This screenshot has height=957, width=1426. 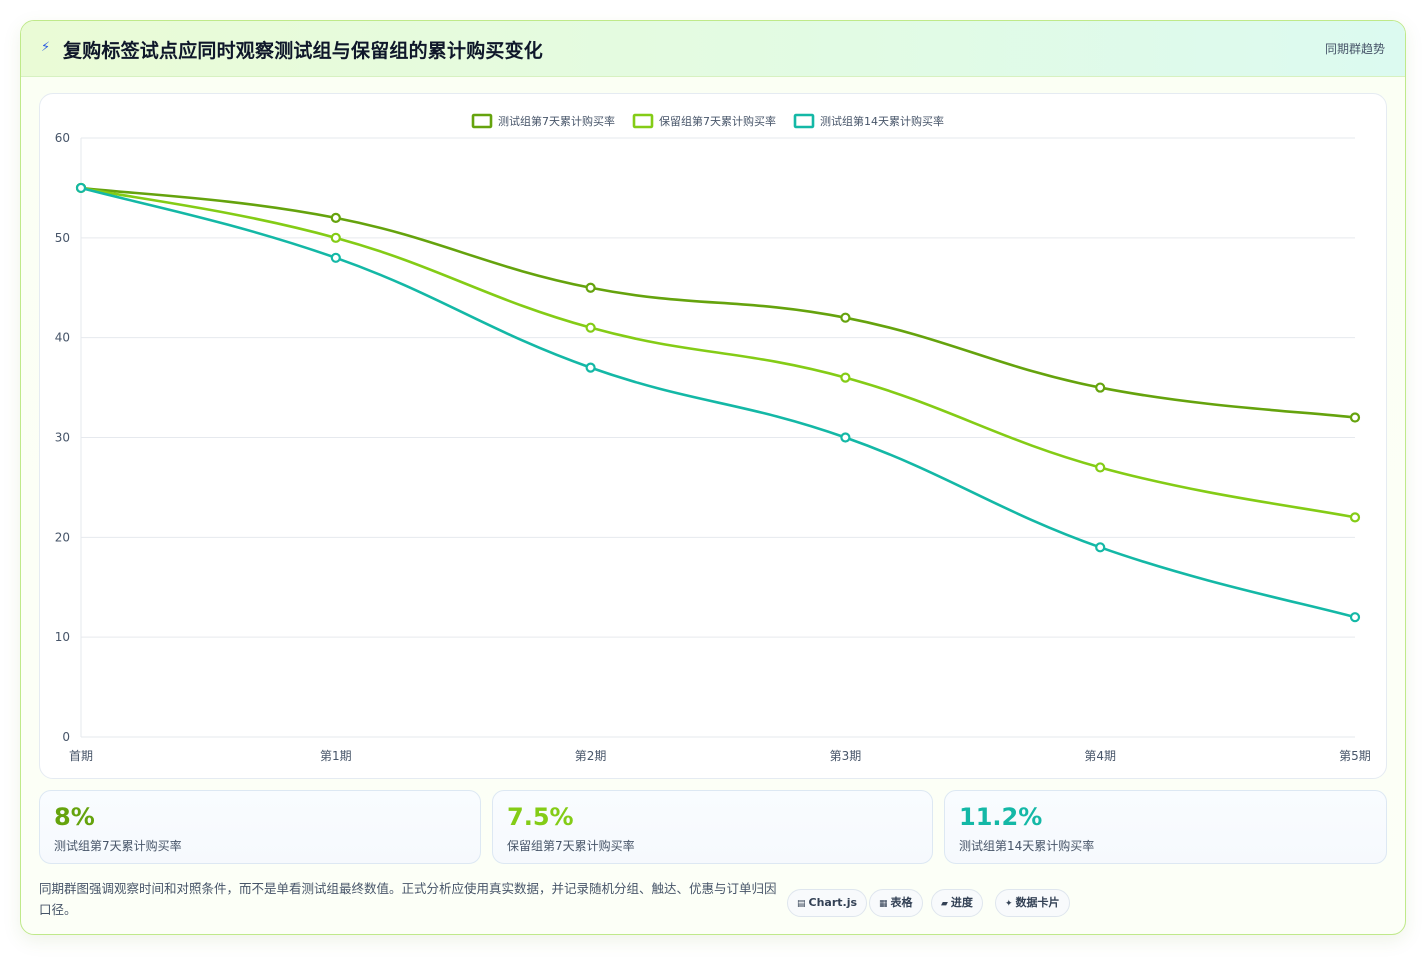 What do you see at coordinates (303, 51) in the screenshot?
I see `card-title: 复购标签试点应同时观察测试组与保留组的累计购买变化` at bounding box center [303, 51].